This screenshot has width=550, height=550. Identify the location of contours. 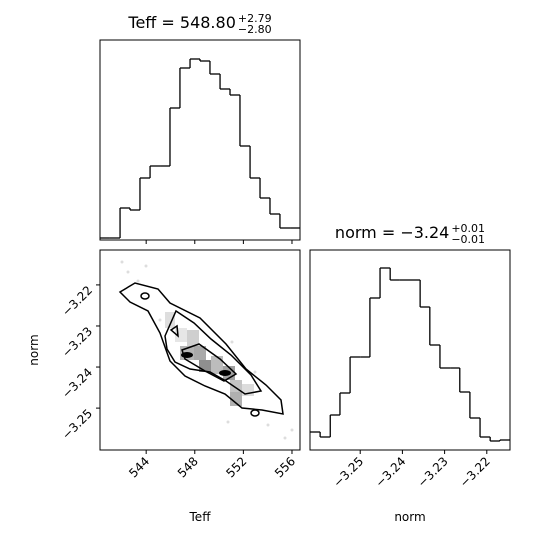
(201, 349).